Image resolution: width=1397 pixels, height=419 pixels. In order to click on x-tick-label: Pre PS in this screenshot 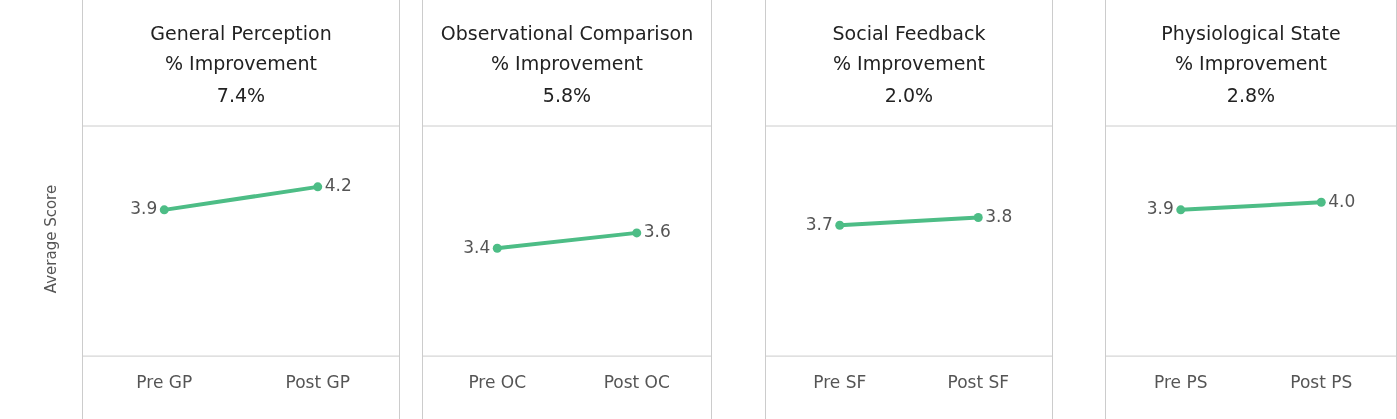, I will do `click(1181, 382)`.